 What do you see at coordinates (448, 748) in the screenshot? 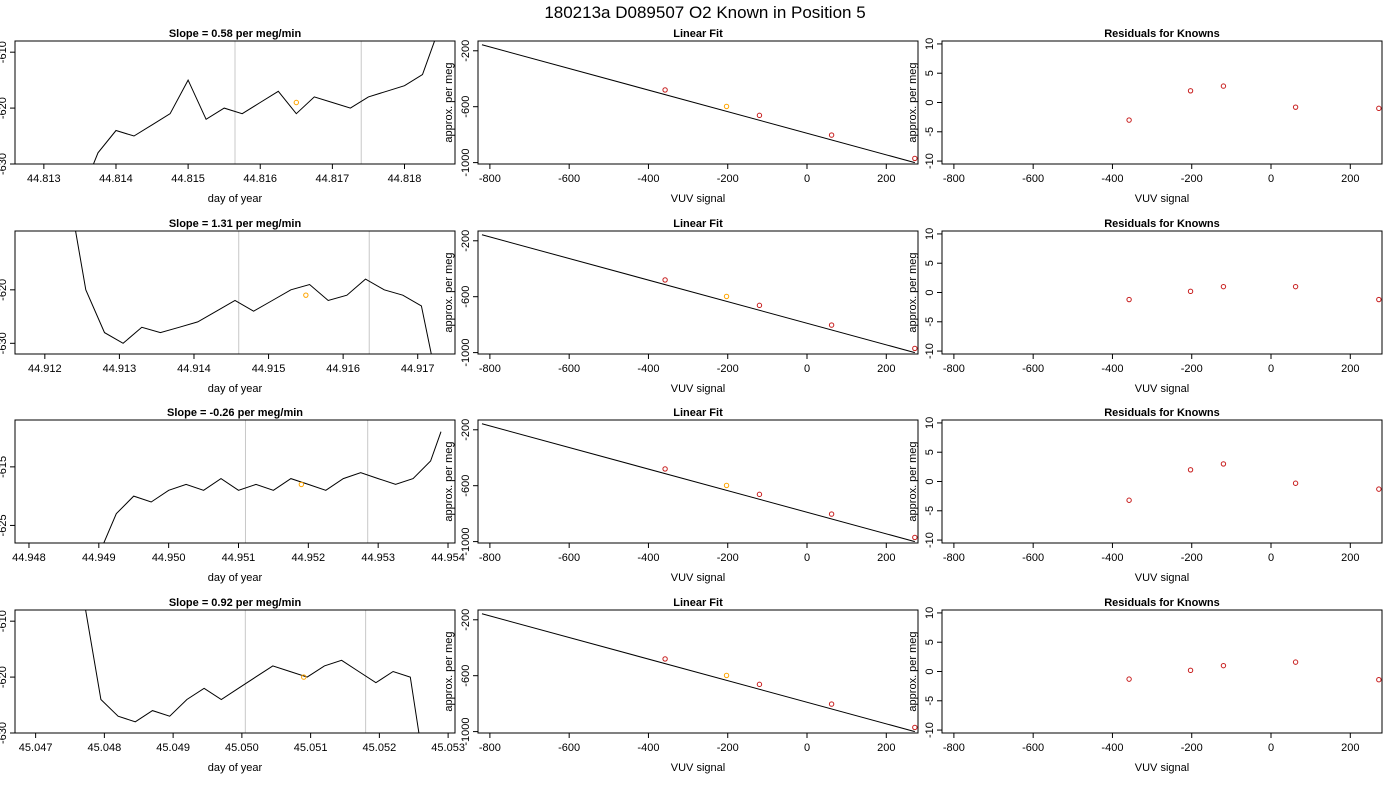
I see `x-tick-label: 45.053` at bounding box center [448, 748].